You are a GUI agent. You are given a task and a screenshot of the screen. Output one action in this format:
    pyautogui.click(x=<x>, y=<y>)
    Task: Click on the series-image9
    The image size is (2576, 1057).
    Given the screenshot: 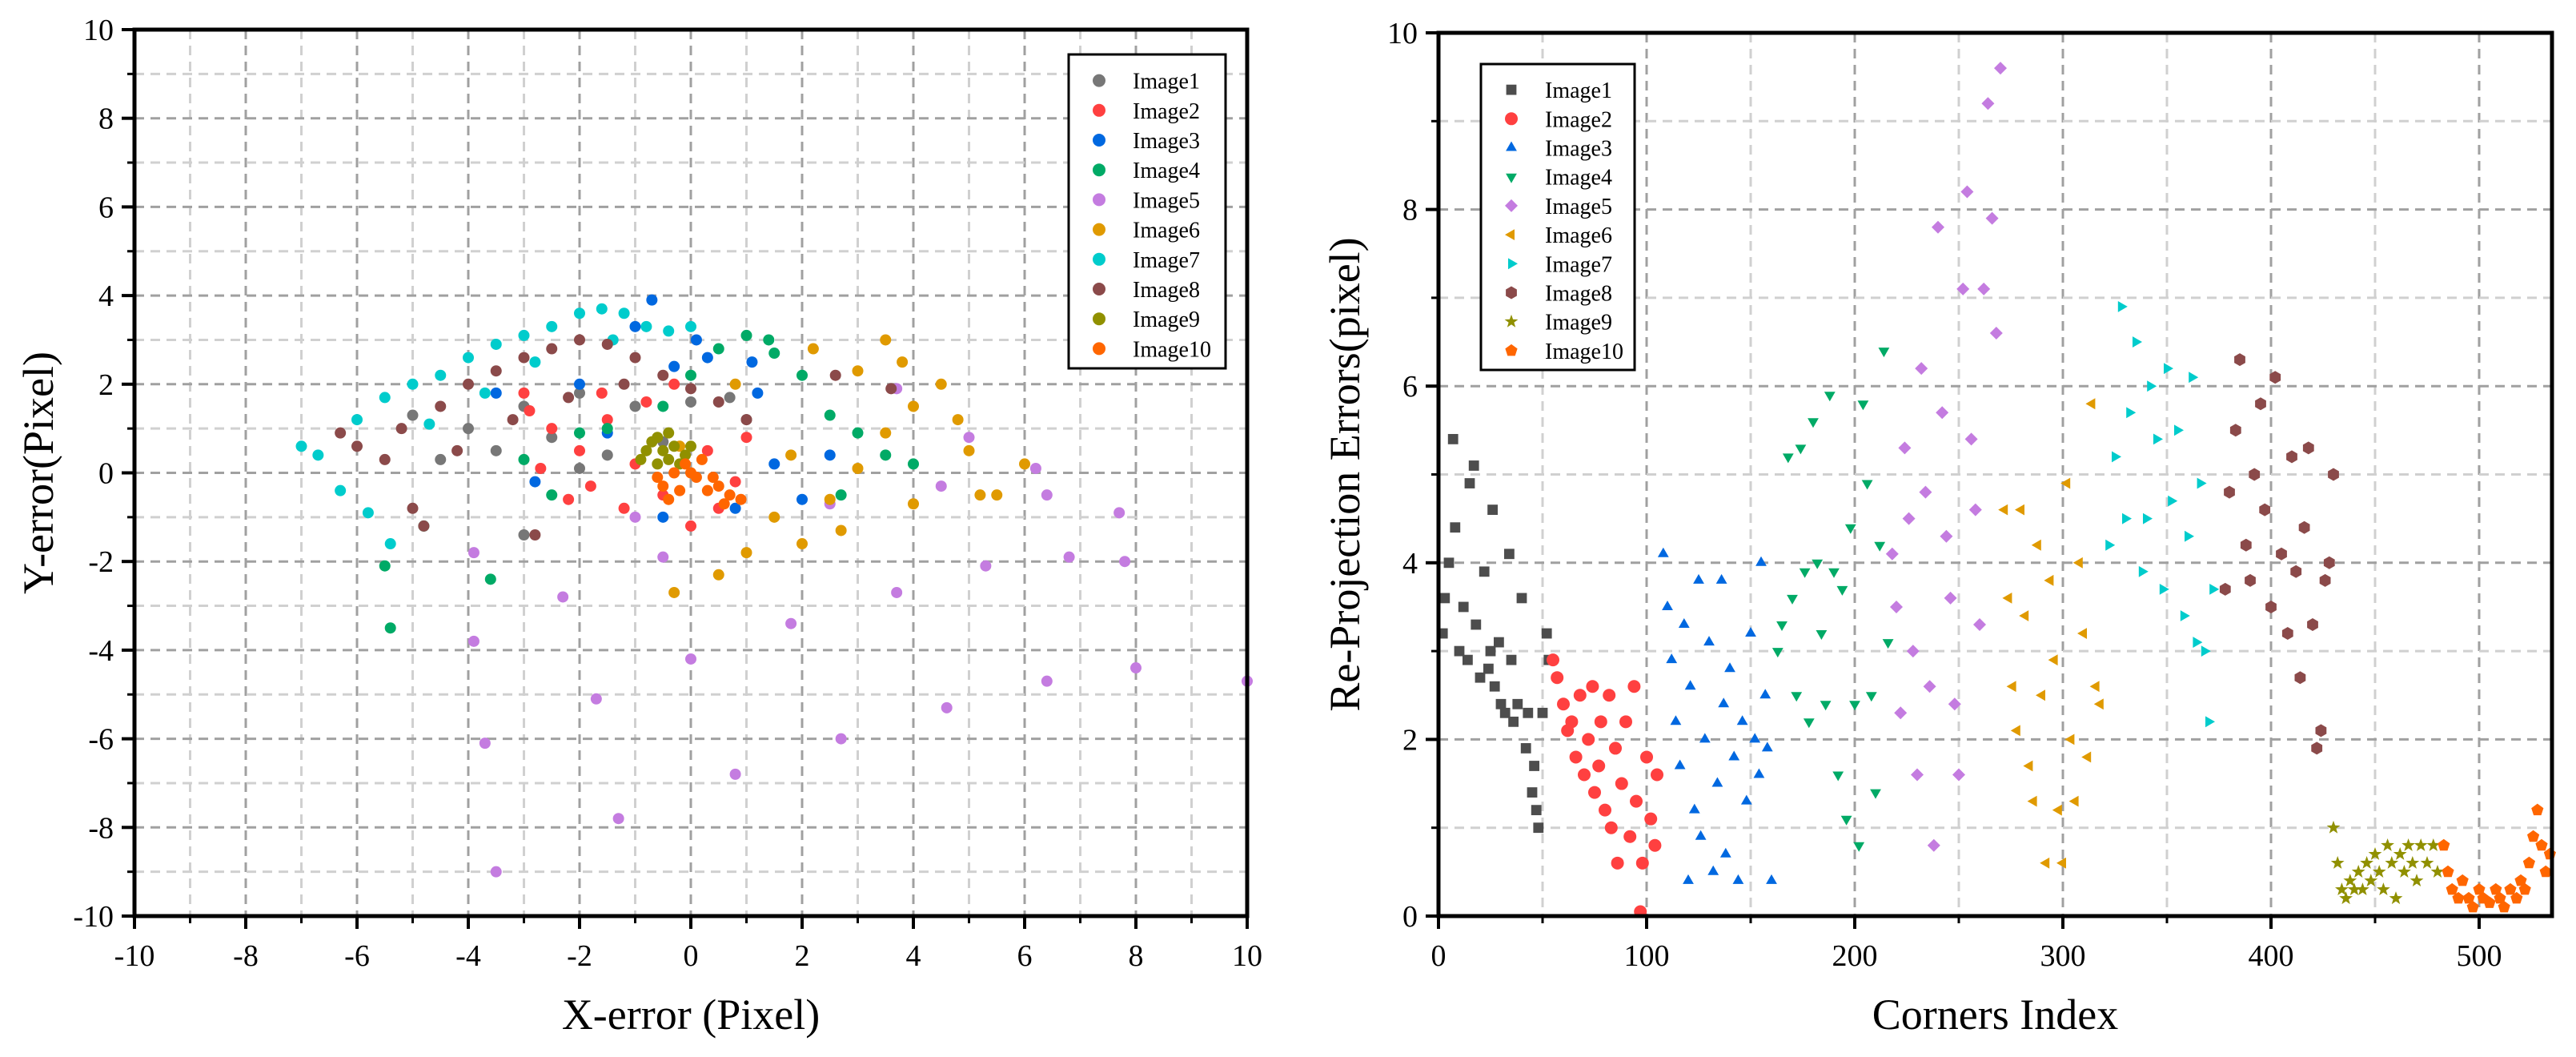 What is the action you would take?
    pyautogui.click(x=665, y=448)
    